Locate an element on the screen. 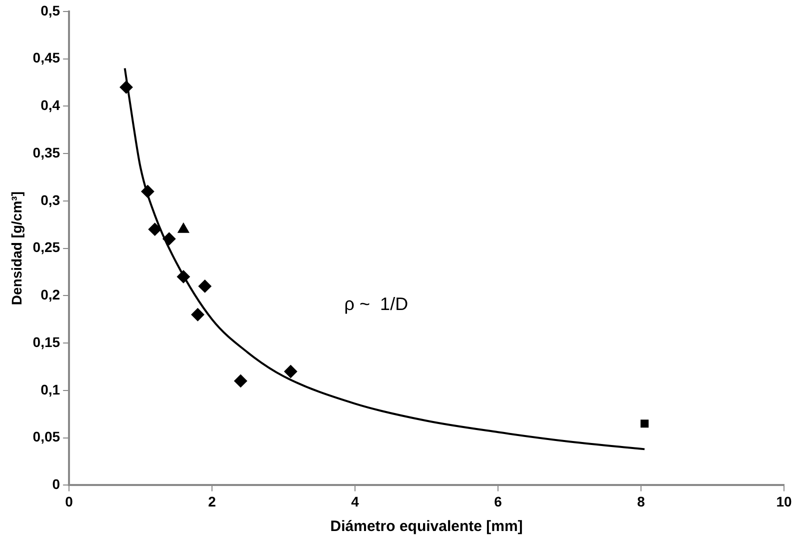 This screenshot has height=545, width=804. y-axis-title: Densidad [g/cm³] is located at coordinates (16, 249).